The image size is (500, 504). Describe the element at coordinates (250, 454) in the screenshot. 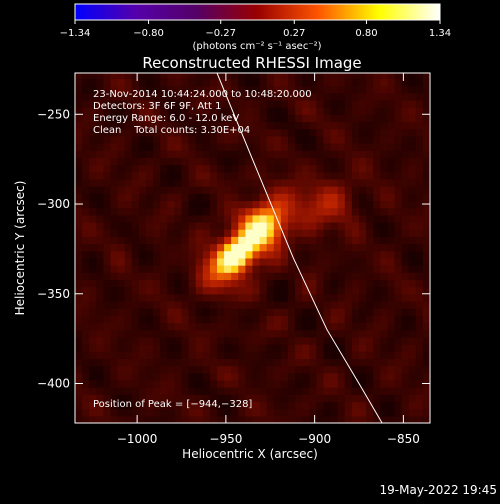

I see `x-axis-label: Heliocentric X (arcsec)` at that location.